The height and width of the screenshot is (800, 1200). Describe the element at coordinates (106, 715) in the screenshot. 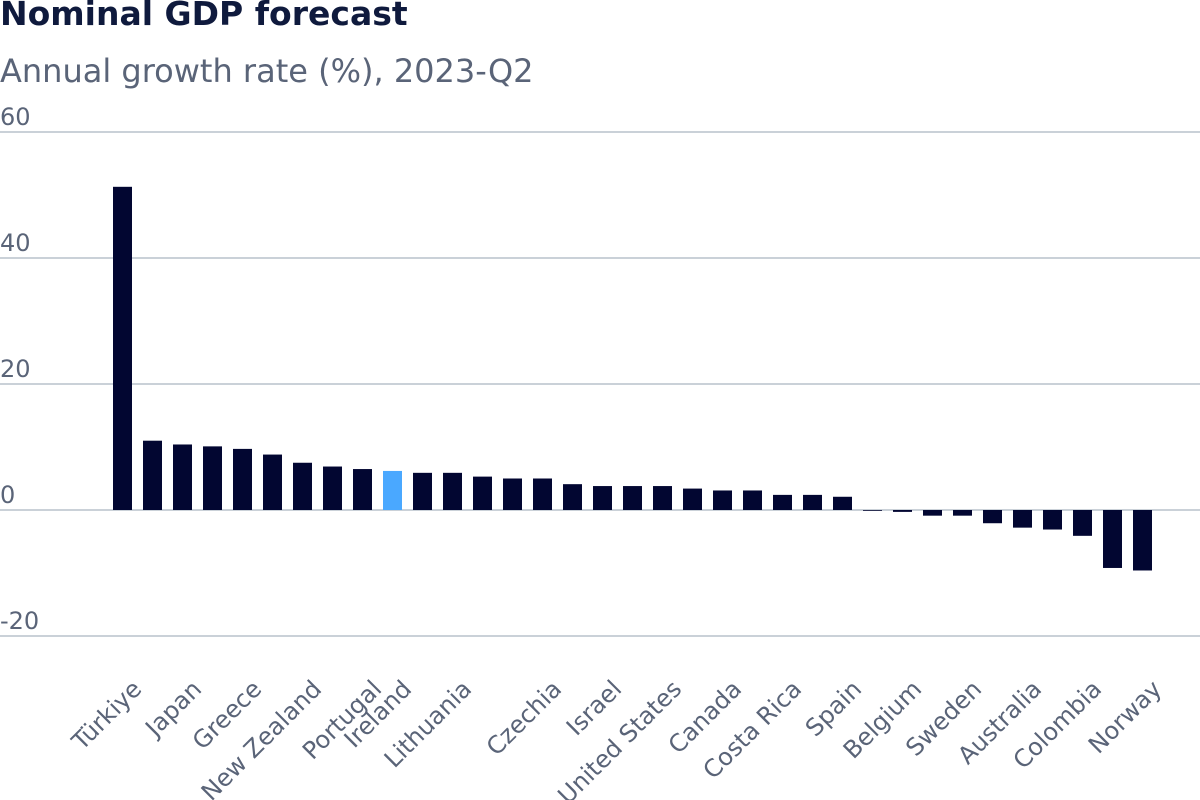

I see `x-tick-label: Türkiye` at that location.